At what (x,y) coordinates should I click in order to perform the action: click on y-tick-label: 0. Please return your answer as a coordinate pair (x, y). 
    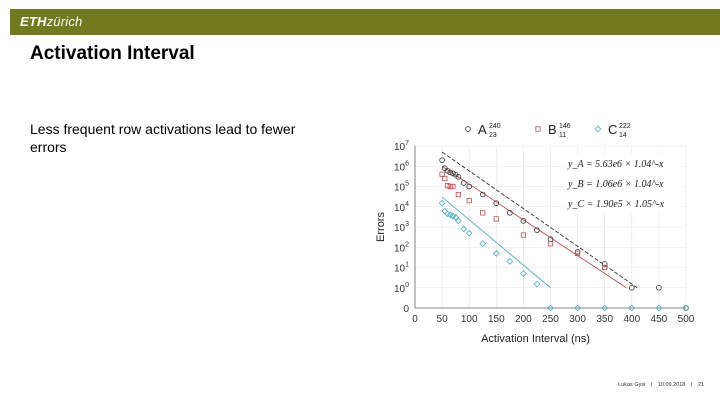
    Looking at the image, I should click on (406, 309).